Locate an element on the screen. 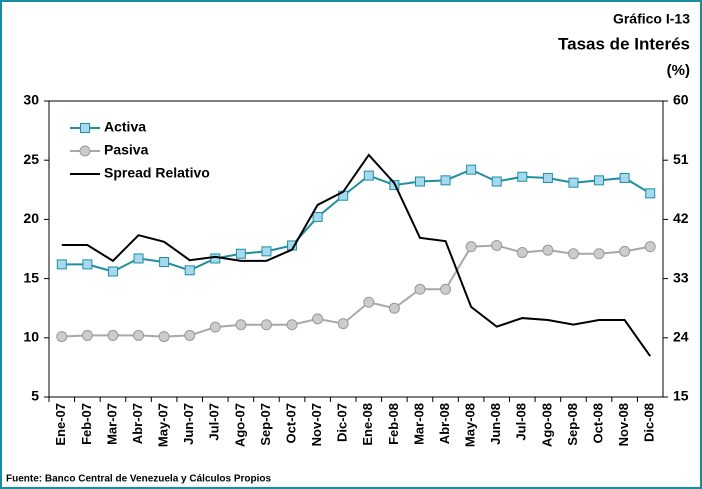 Image resolution: width=702 pixels, height=489 pixels. x-tick-label: Abr-08 is located at coordinates (444, 423).